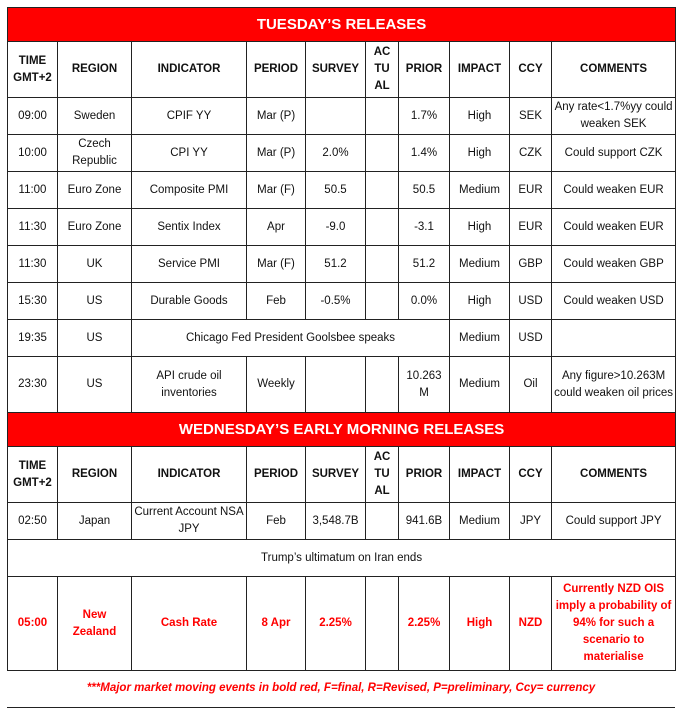  I want to click on cell-time: 23:30, so click(32, 384).